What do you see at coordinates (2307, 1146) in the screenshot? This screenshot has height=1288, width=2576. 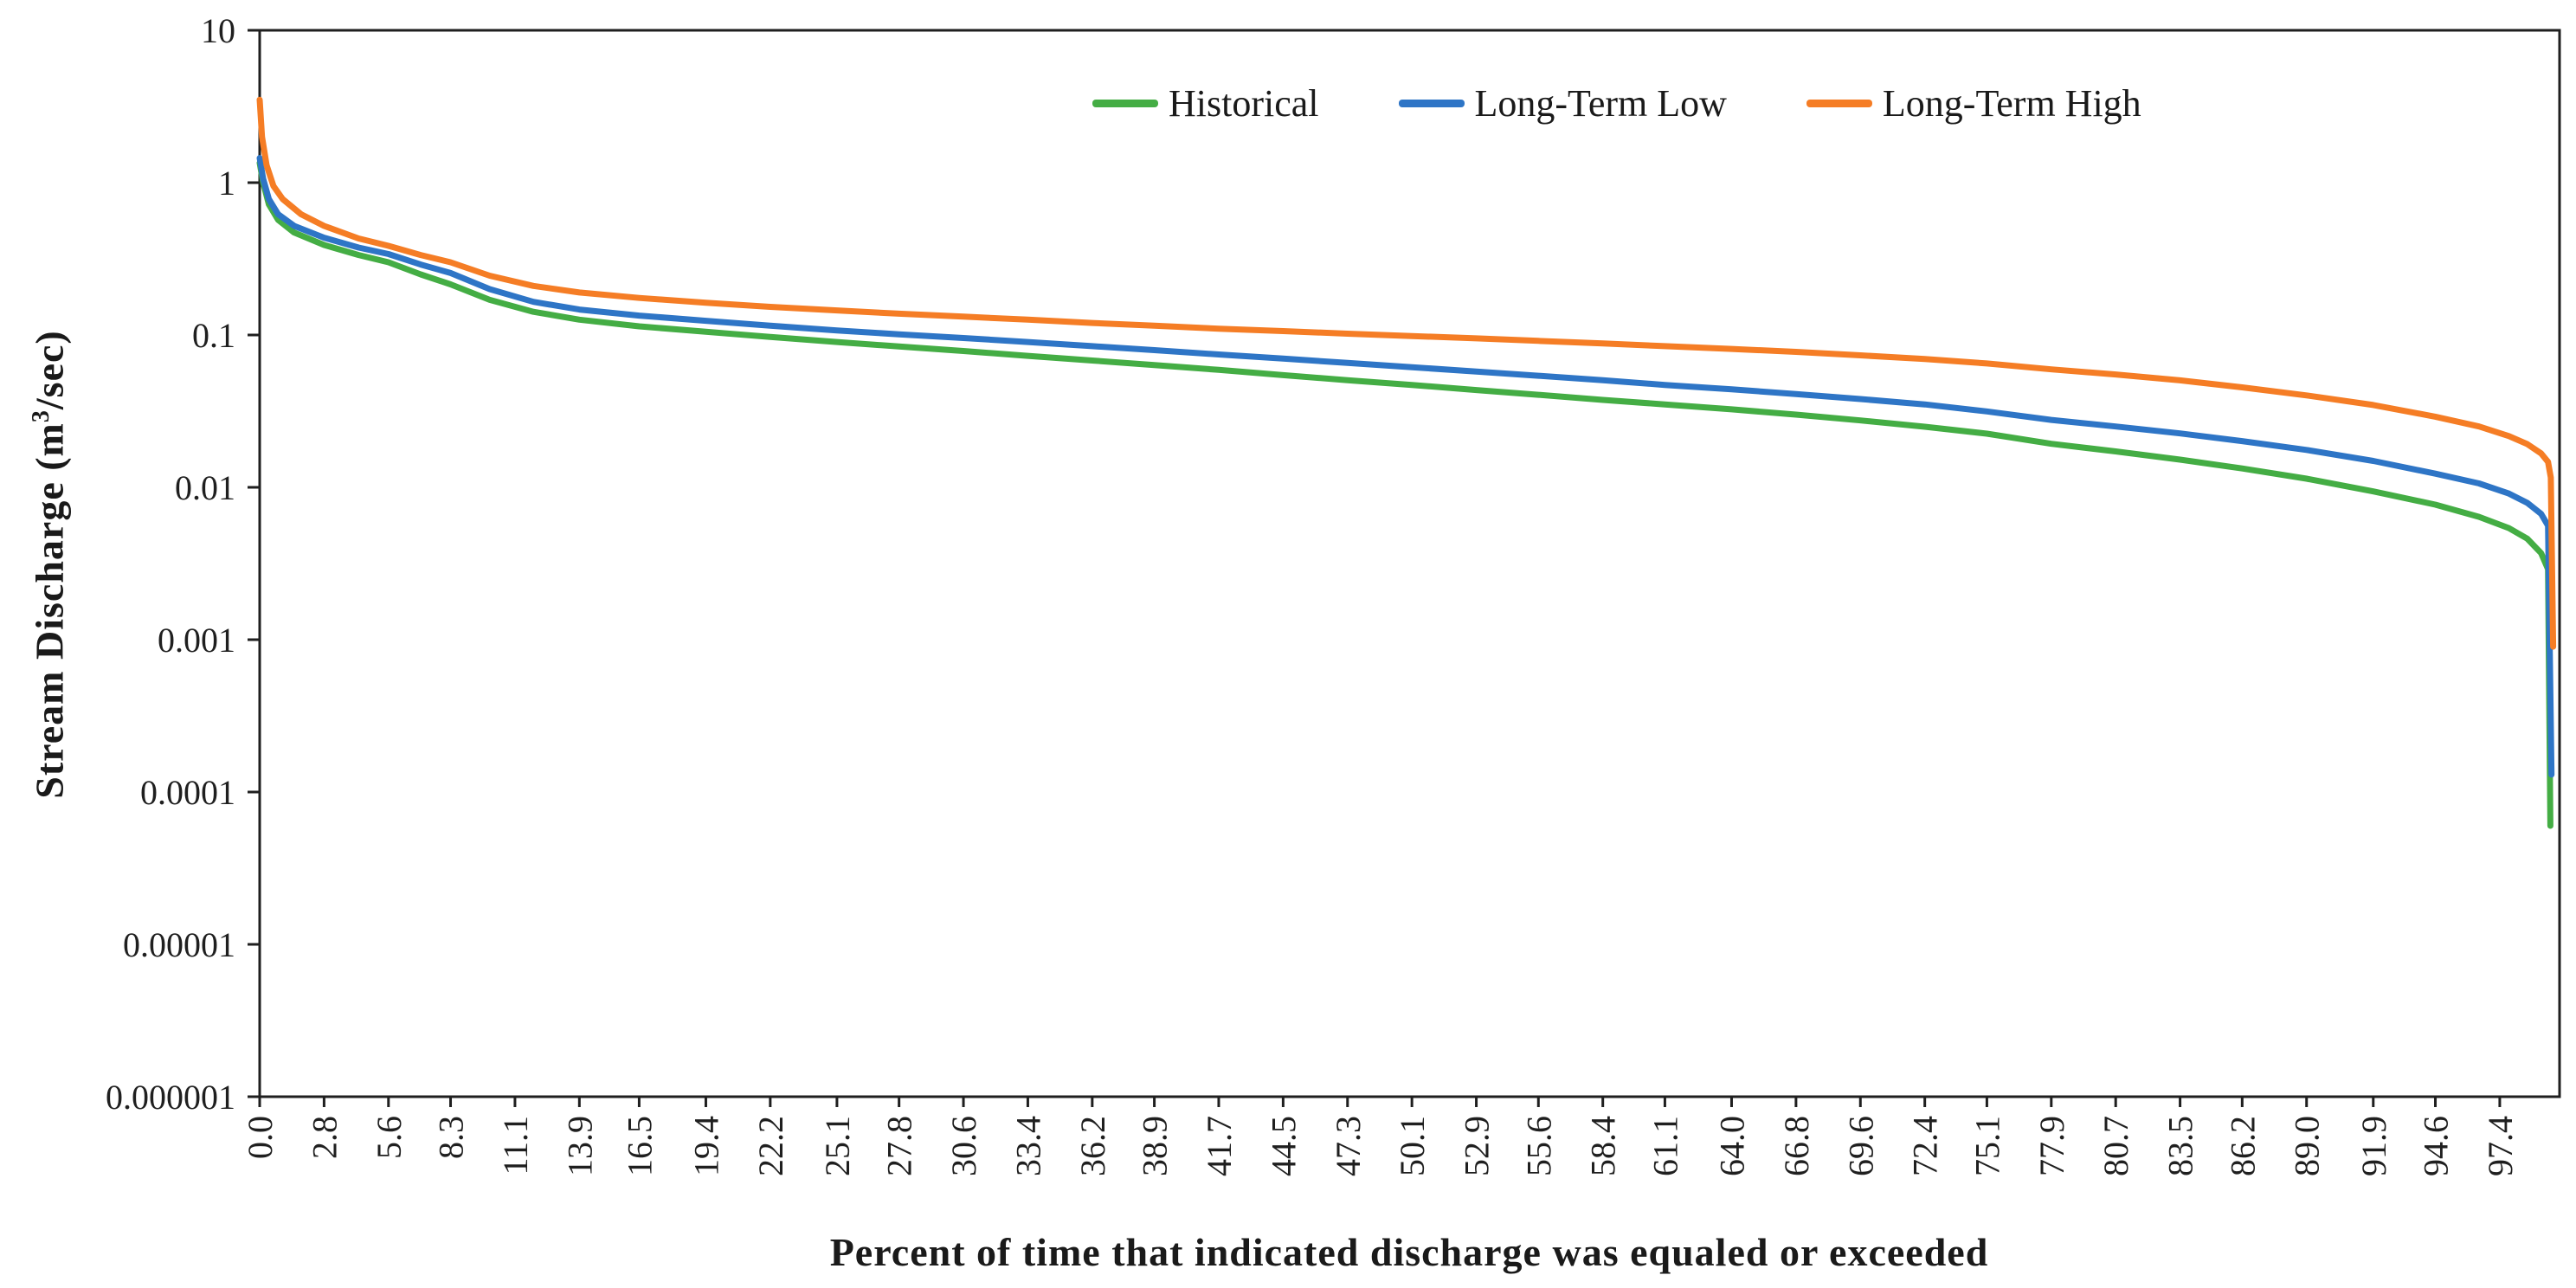 I see `x-tick-label: 89.0` at bounding box center [2307, 1146].